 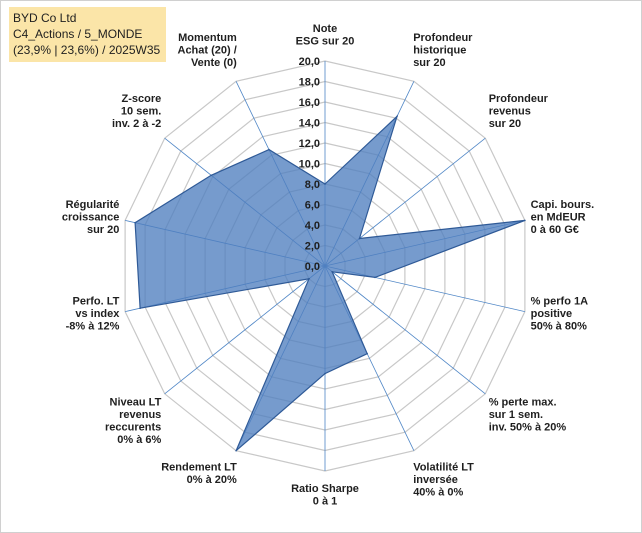 What do you see at coordinates (309, 83) in the screenshot?
I see `tick-label: 18,0` at bounding box center [309, 83].